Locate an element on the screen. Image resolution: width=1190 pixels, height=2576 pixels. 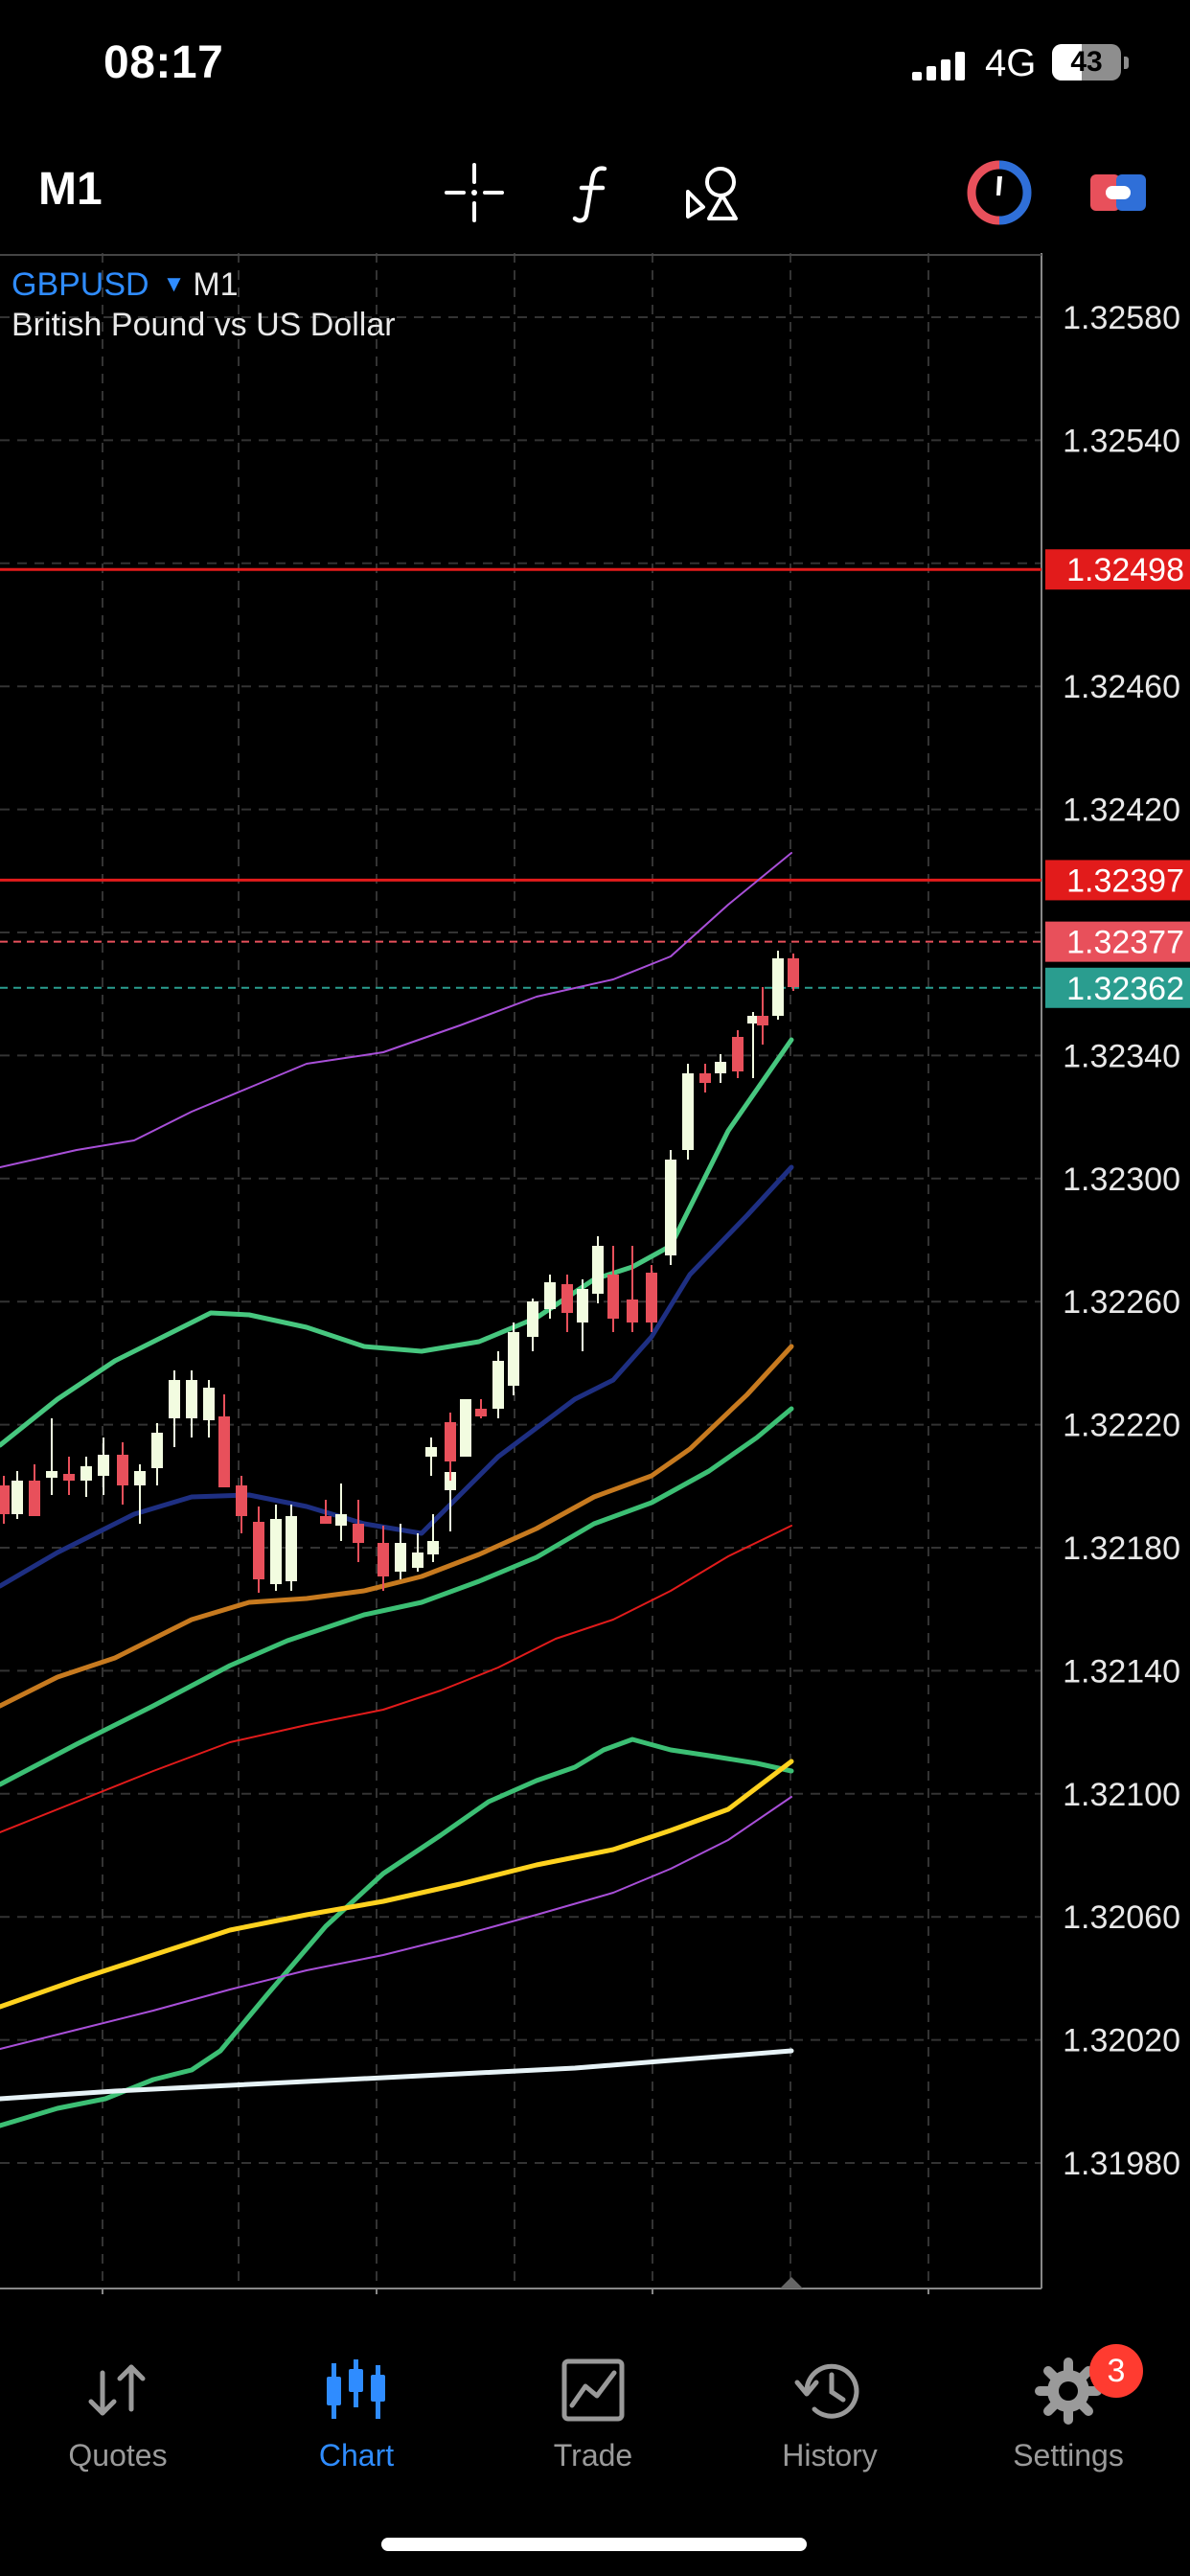
chart-toolbar: M1 is located at coordinates (595, 191).